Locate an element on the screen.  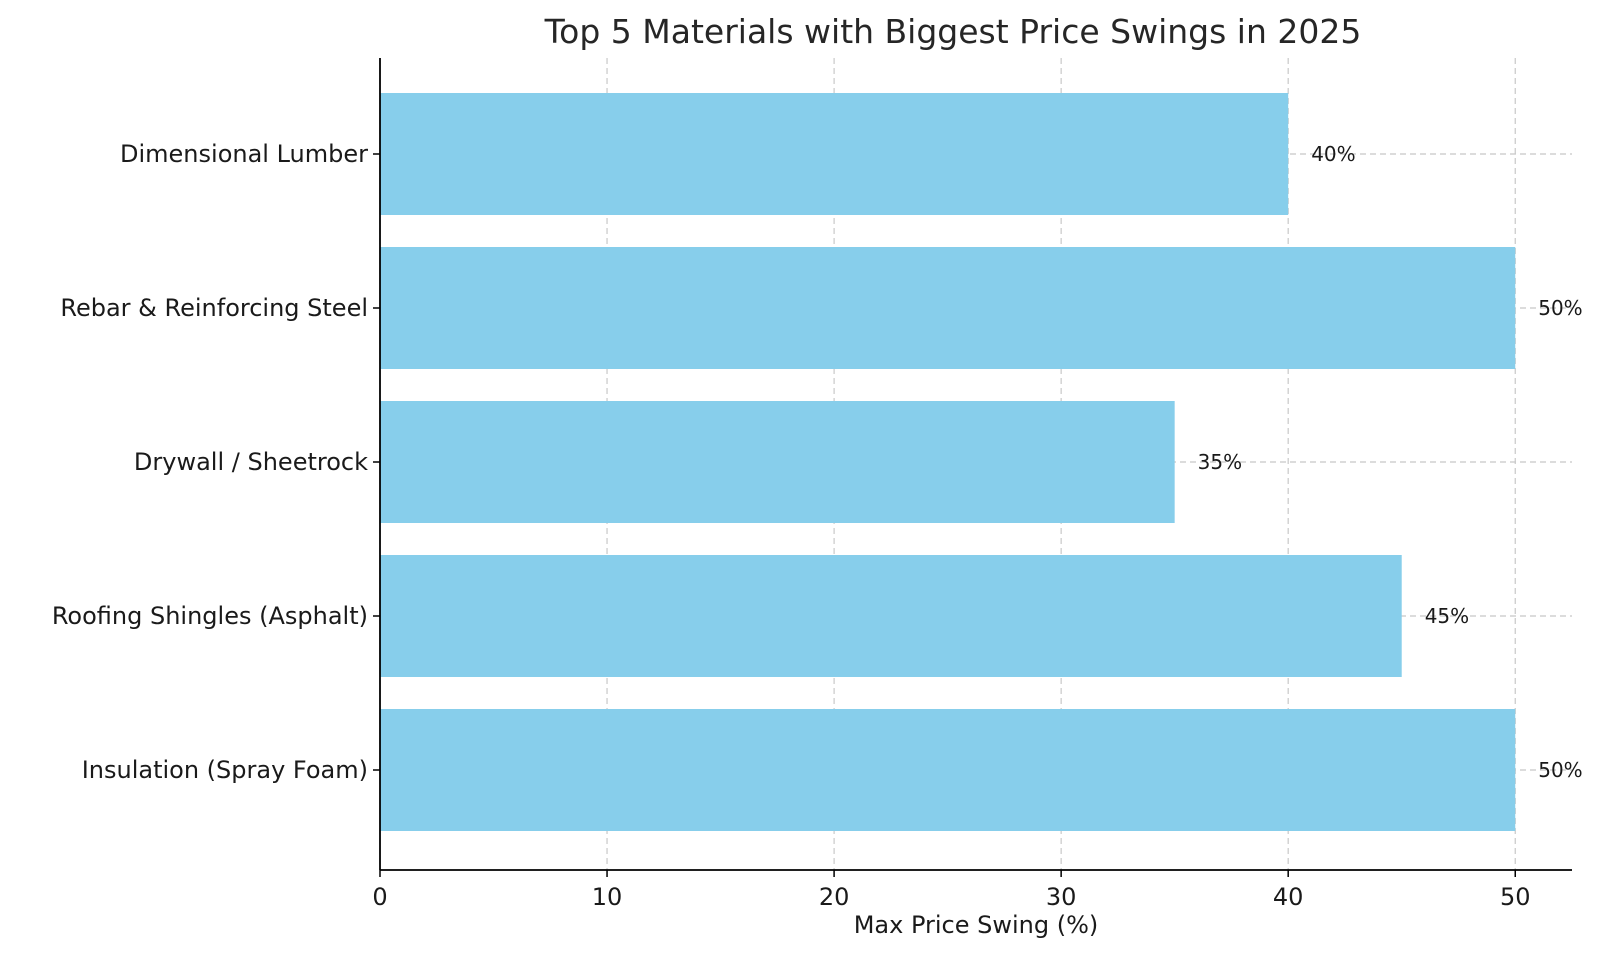
x-tick-label: 40 is located at coordinates (1288, 897).